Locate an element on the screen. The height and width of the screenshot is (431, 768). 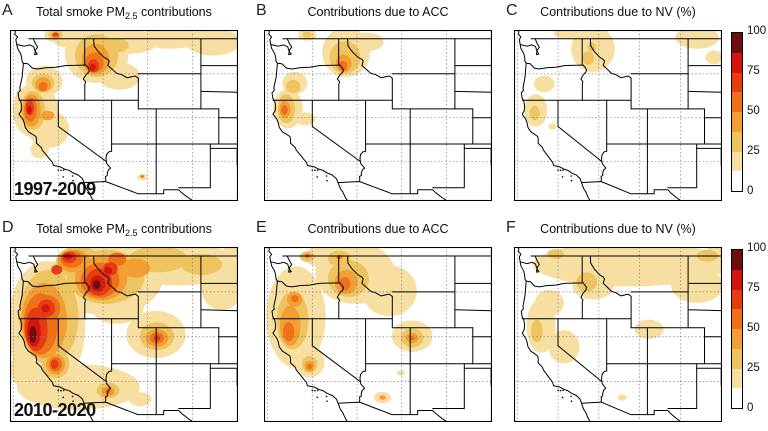
panel-f-title-text: Contributions due to NV (%) is located at coordinates (618, 229).